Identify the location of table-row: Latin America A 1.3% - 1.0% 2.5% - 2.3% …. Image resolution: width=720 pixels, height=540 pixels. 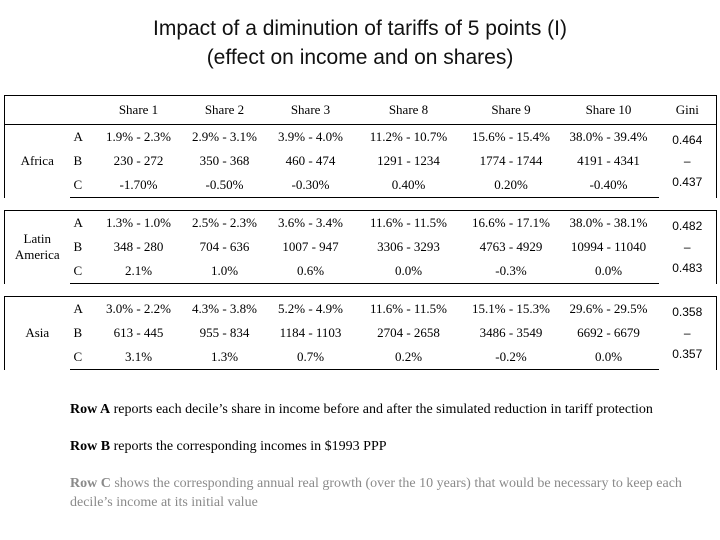
(360, 247).